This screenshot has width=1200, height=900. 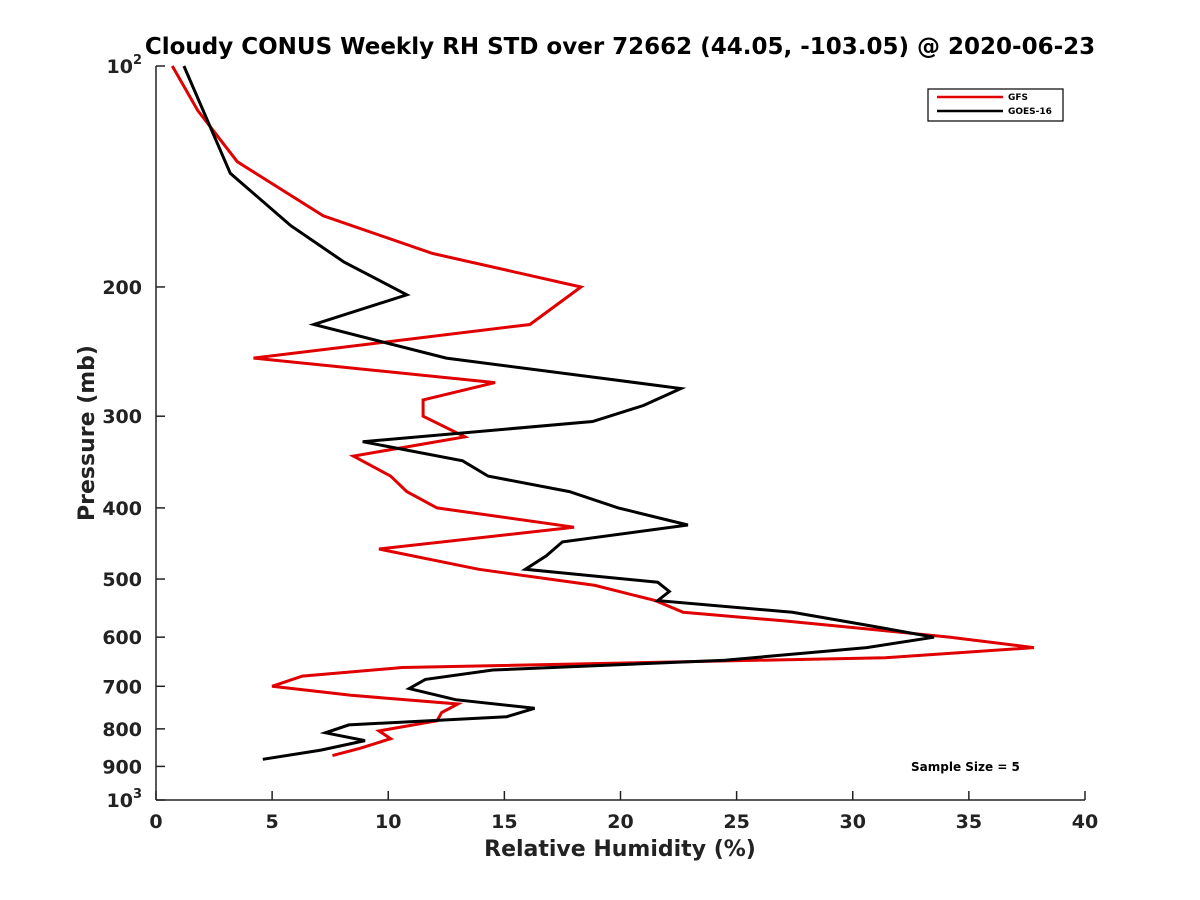 What do you see at coordinates (1018, 98) in the screenshot?
I see `legend-label-gfs: GFS` at bounding box center [1018, 98].